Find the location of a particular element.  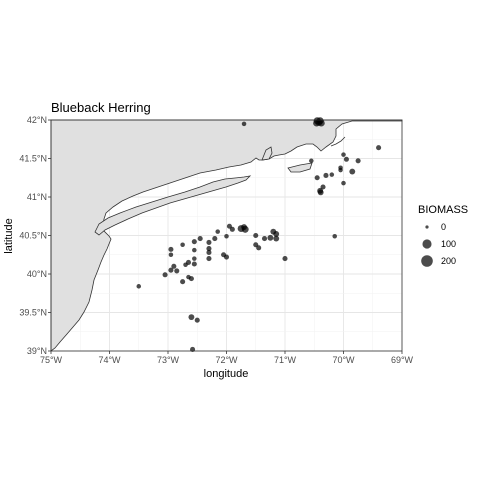

x-axis-ticks: 75°W 74°W 73°W 72°W 71°W 70°W 69°W is located at coordinates (227, 358).